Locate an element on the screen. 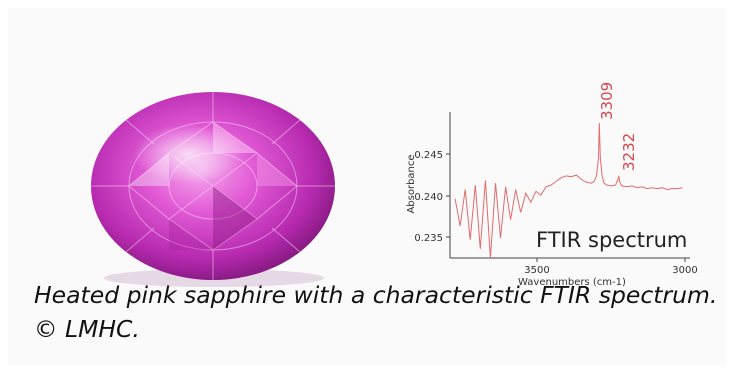 The height and width of the screenshot is (373, 734). peak-label-3232: 3232 is located at coordinates (629, 152).